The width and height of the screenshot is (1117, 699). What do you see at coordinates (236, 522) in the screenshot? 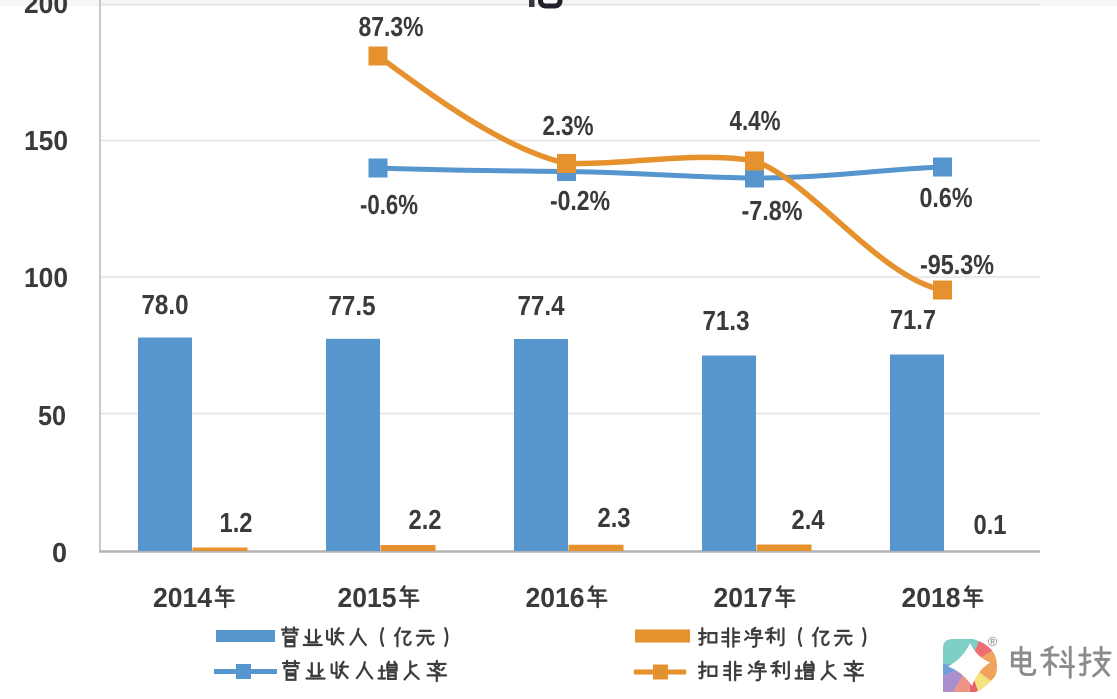
I see `svg-text: 1.2` at bounding box center [236, 522].